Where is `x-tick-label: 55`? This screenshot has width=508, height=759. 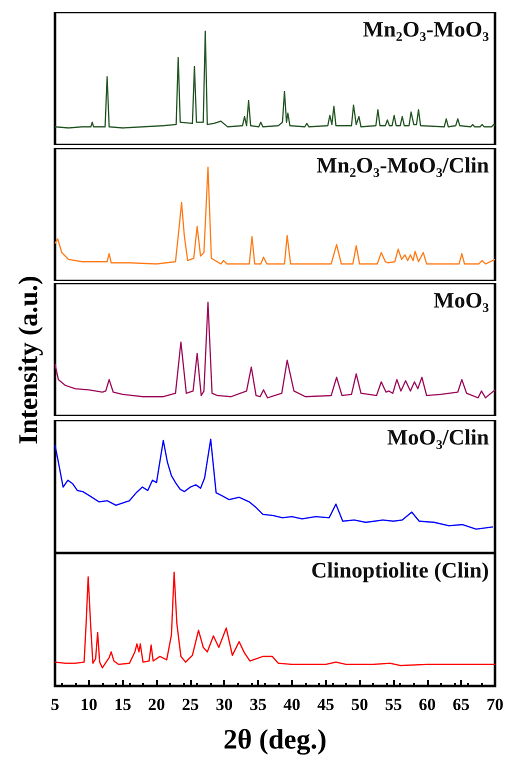
x-tick-label: 55 is located at coordinates (393, 704).